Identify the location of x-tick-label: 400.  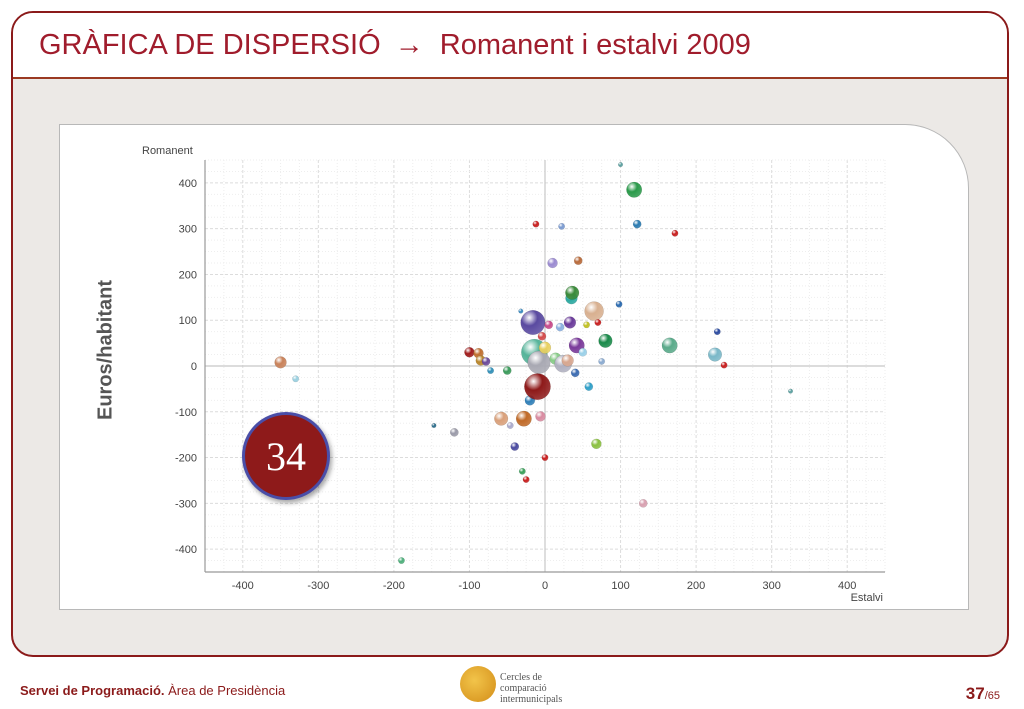
(847, 586).